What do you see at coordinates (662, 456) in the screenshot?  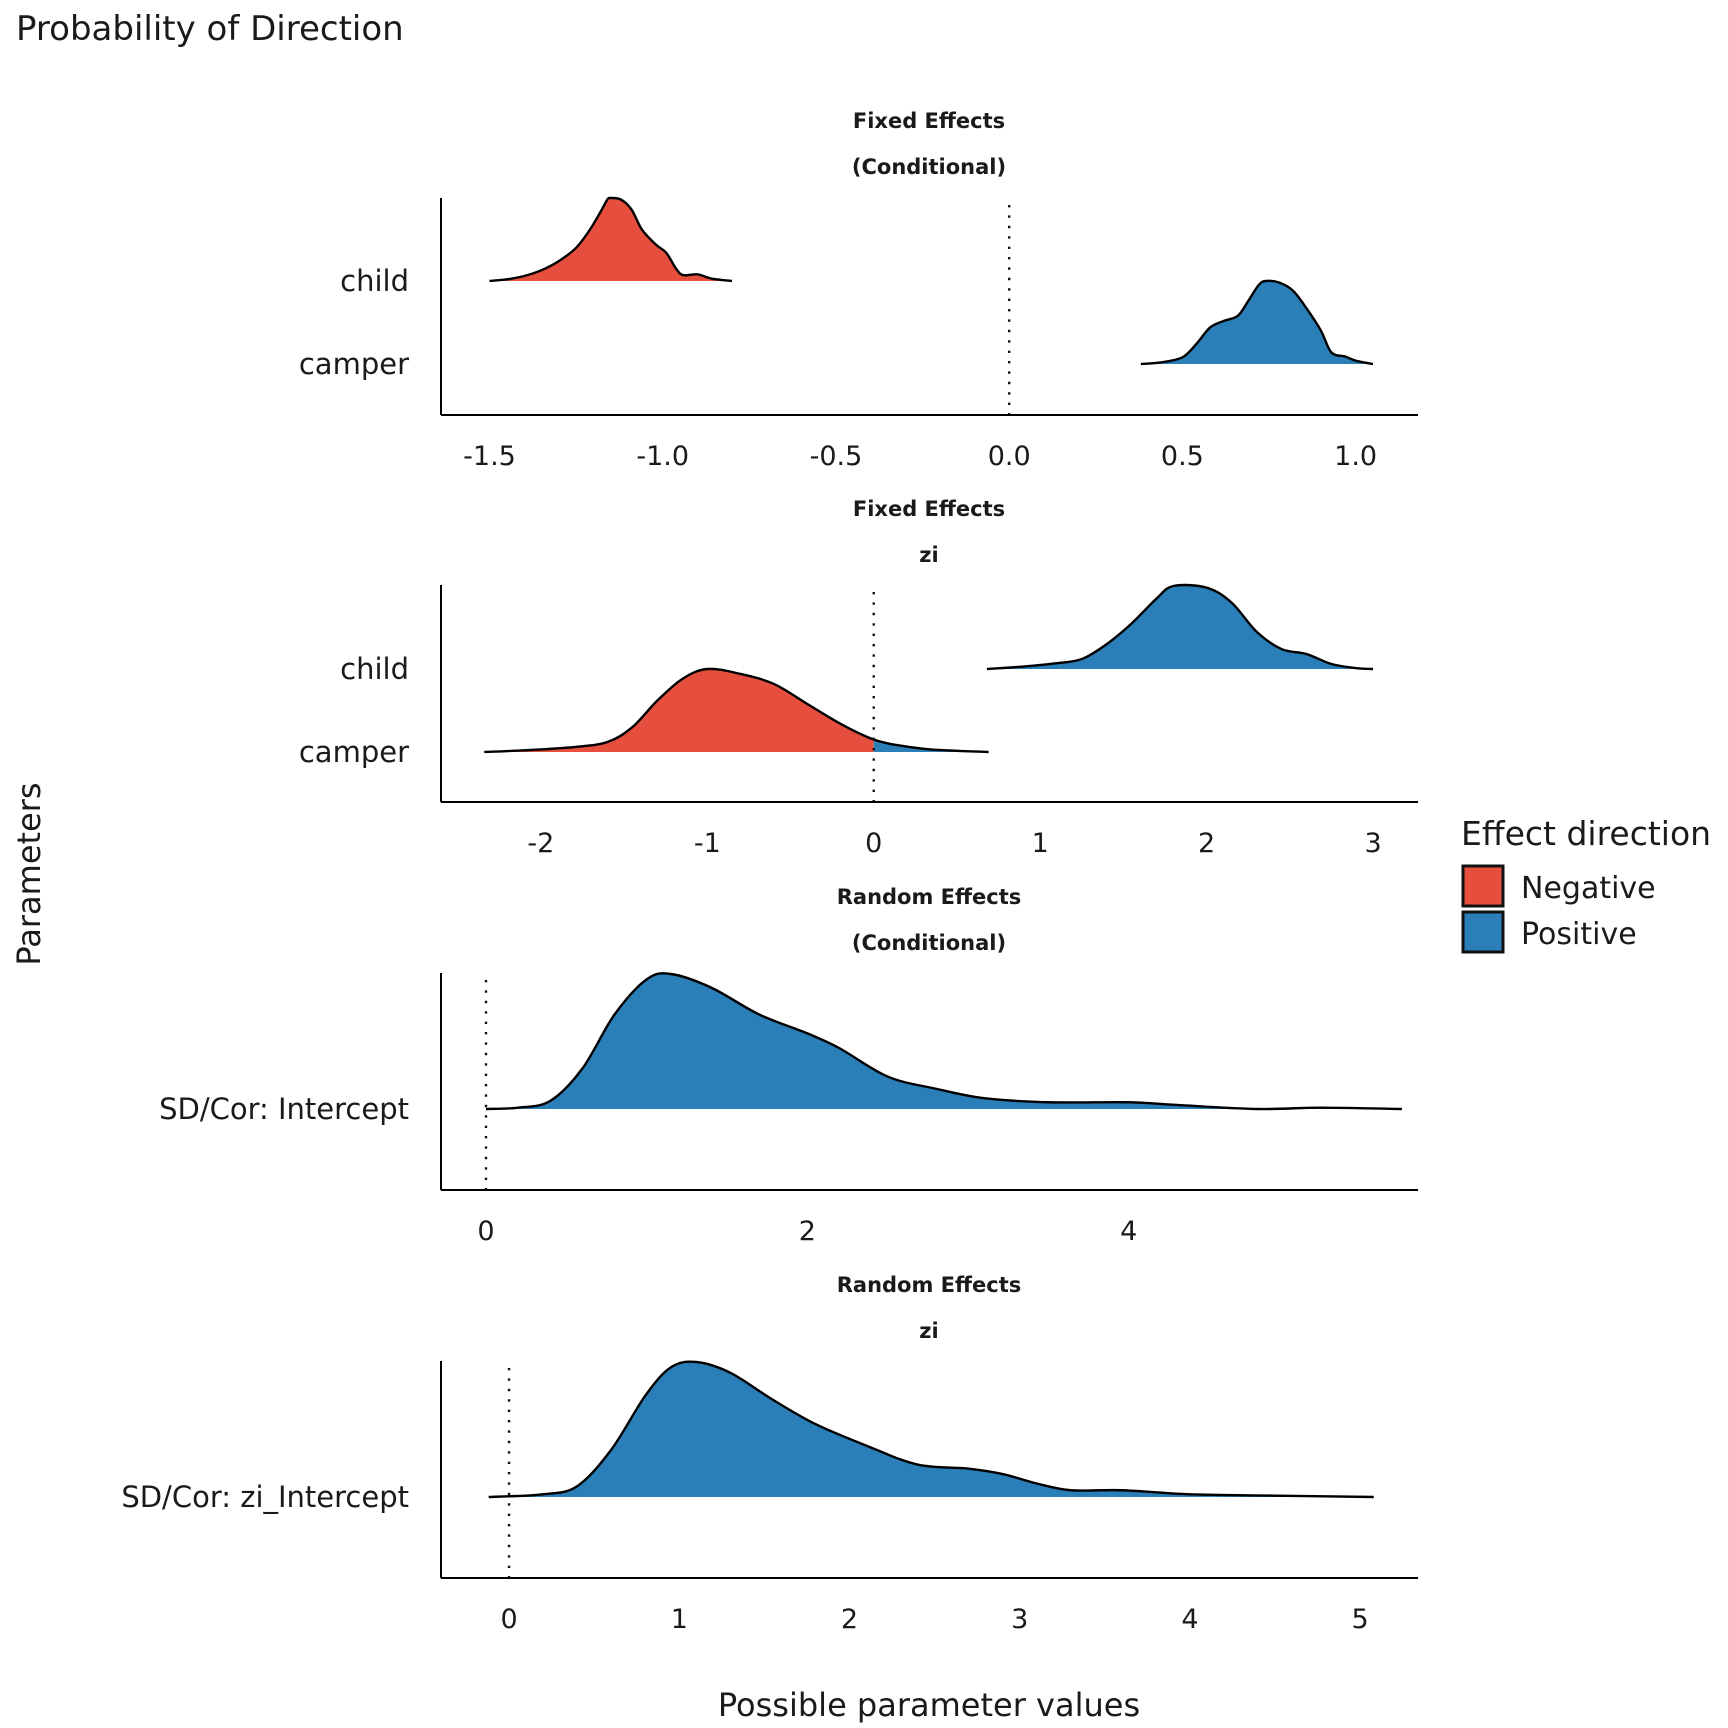 I see `x-tick-label: -1.0` at bounding box center [662, 456].